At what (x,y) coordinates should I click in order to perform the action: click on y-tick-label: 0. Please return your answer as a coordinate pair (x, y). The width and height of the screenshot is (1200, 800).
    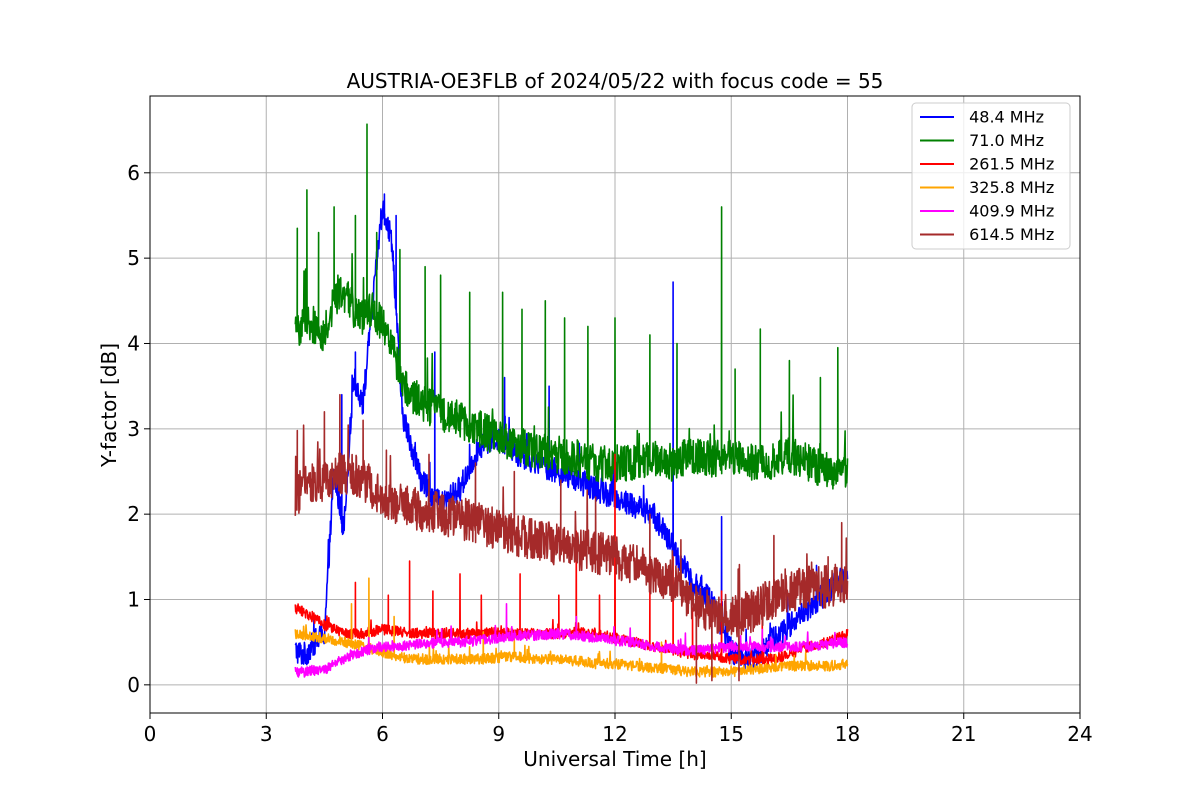
    Looking at the image, I should click on (133, 685).